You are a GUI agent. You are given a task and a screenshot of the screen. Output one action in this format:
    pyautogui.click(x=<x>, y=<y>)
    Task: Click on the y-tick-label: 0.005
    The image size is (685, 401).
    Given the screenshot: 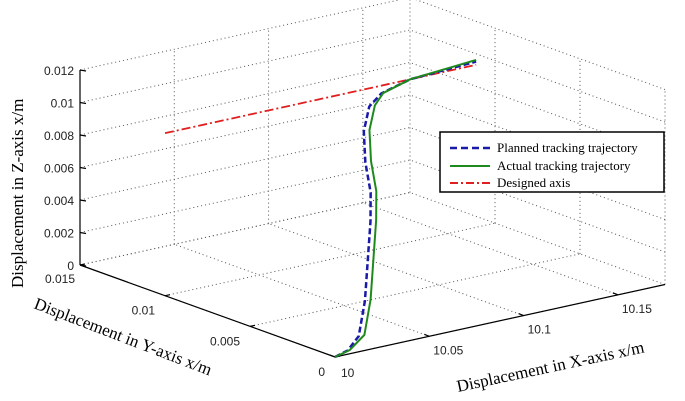 What is the action you would take?
    pyautogui.click(x=225, y=341)
    